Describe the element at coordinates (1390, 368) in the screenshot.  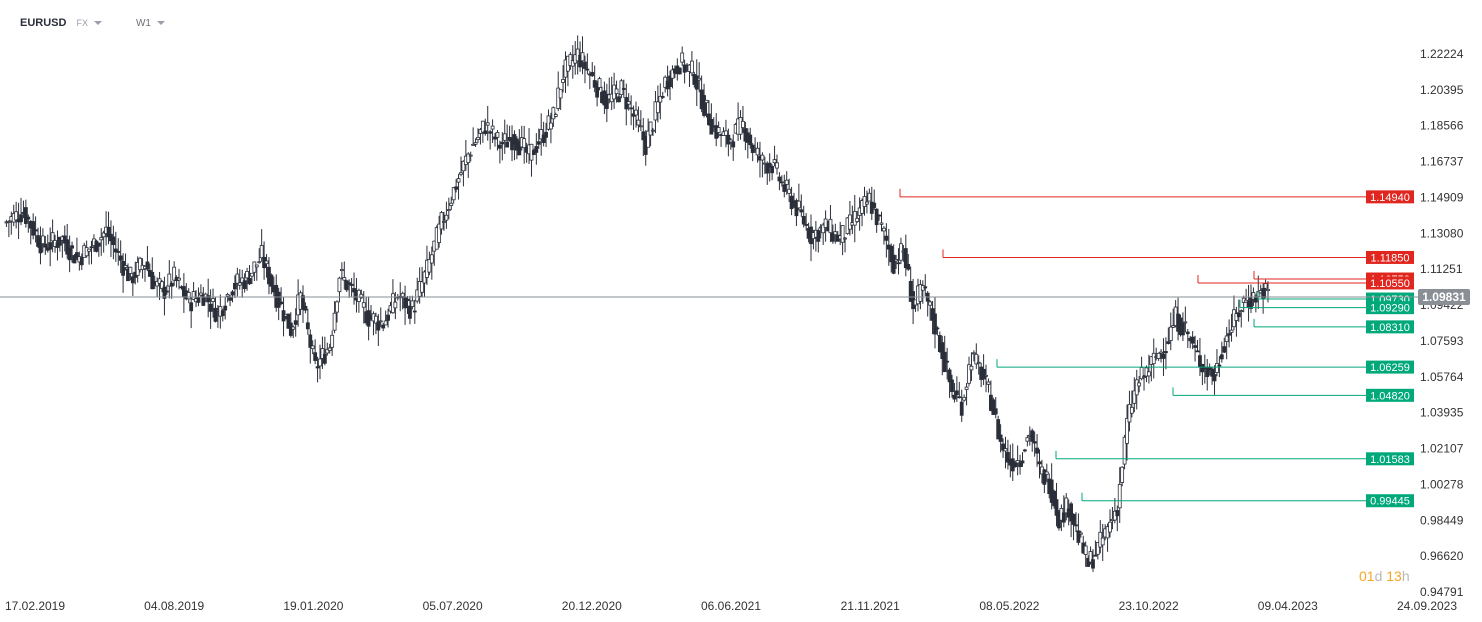
I see `level-value: 1.06259` at that location.